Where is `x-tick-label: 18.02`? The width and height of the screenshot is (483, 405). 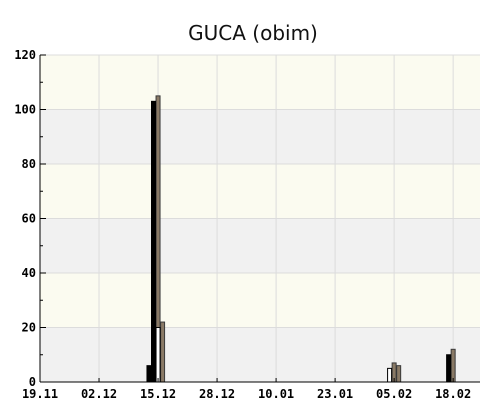
x-tick-label: 18.02 is located at coordinates (453, 394).